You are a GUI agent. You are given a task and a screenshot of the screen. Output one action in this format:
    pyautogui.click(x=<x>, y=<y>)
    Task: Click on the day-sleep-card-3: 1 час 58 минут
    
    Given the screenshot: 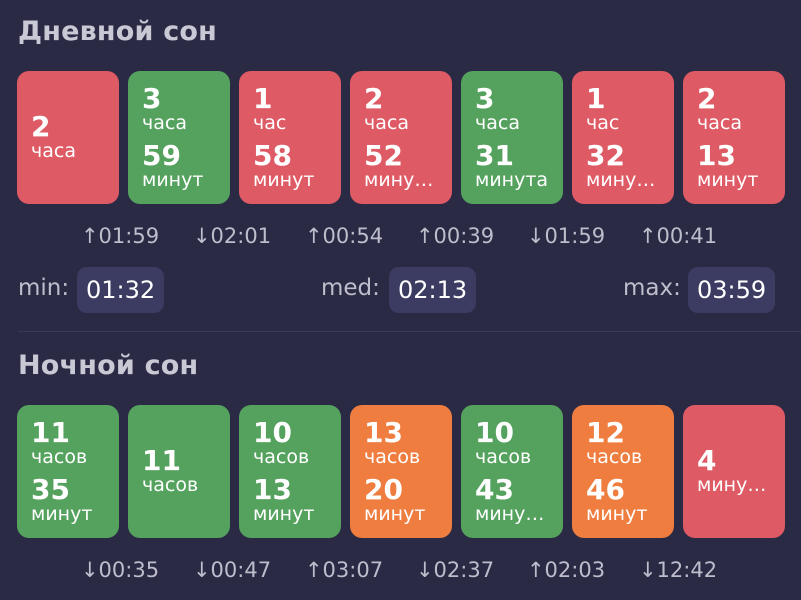 What is the action you would take?
    pyautogui.click(x=290, y=137)
    